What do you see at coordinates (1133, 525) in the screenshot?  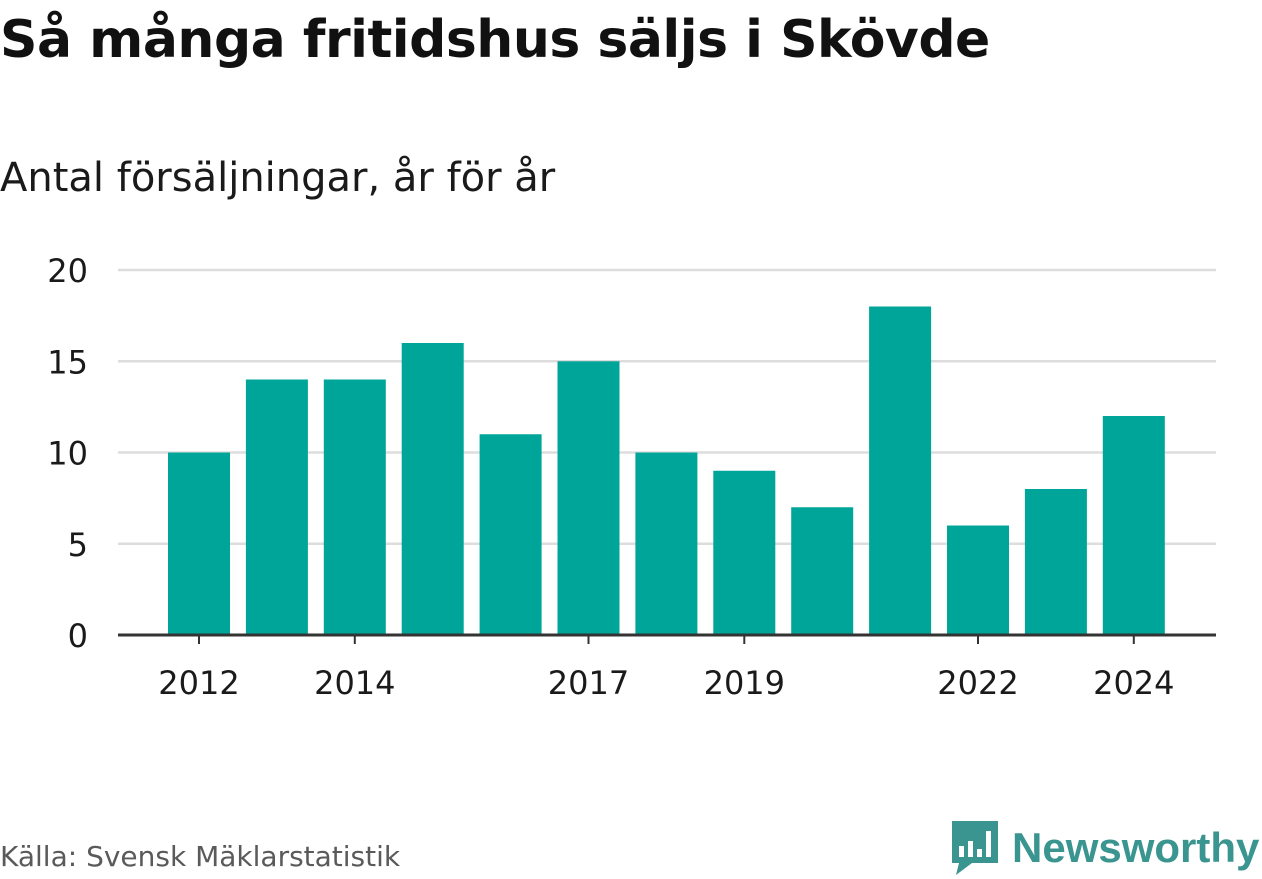 I see `bar-2024` at bounding box center [1133, 525].